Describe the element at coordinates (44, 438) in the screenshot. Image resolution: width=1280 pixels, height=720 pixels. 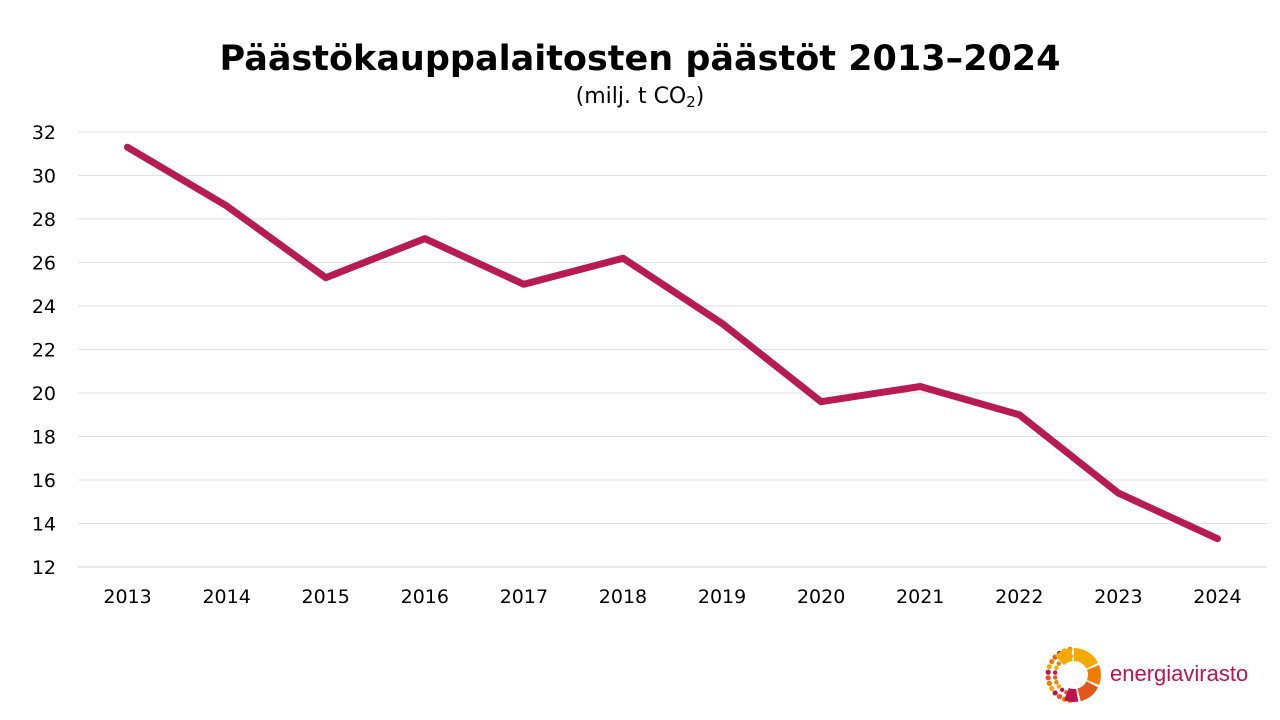
I see `y-tick-label: 18` at that location.